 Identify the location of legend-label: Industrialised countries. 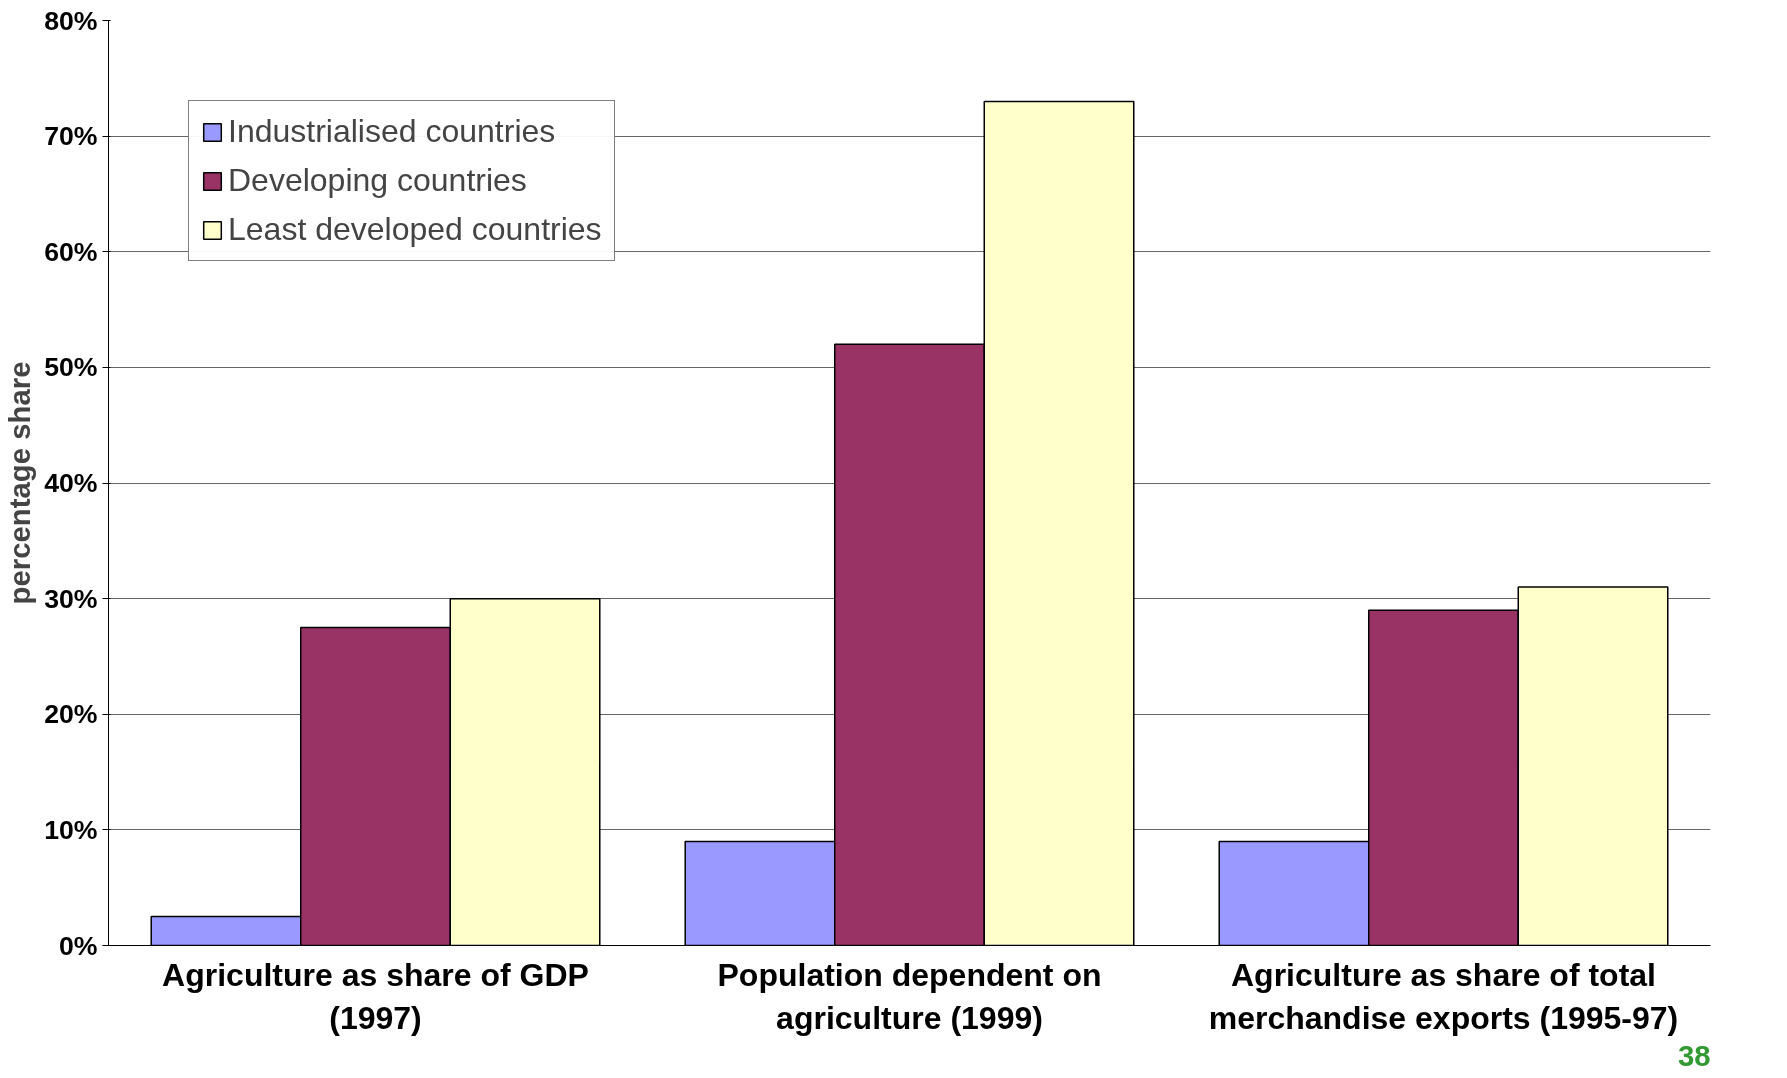
(392, 131).